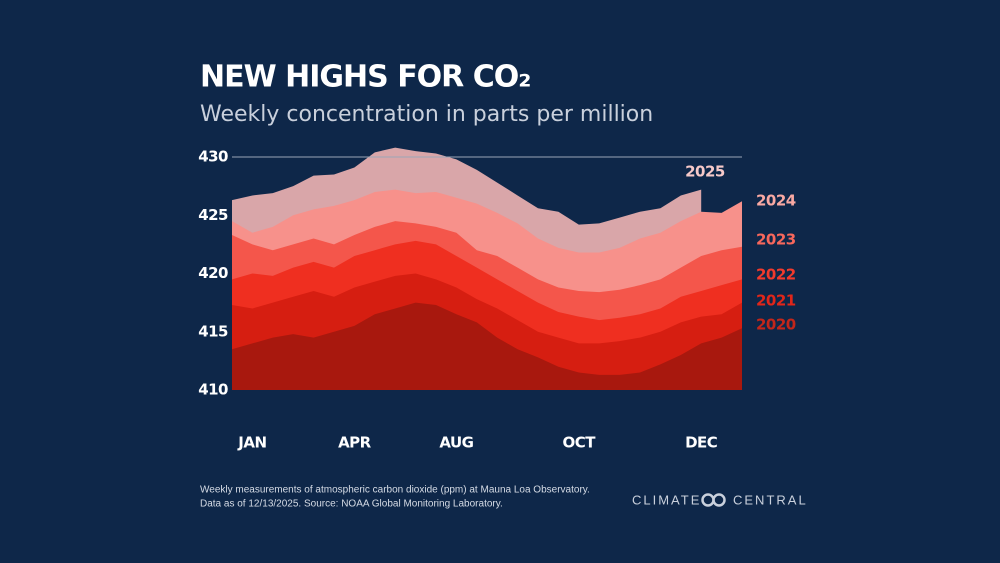  I want to click on x-tick-label: AUG, so click(456, 443).